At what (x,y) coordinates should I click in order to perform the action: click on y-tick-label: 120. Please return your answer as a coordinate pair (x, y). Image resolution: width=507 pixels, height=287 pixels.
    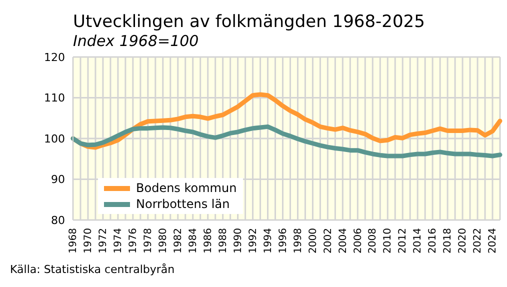
    Looking at the image, I should click on (54, 57).